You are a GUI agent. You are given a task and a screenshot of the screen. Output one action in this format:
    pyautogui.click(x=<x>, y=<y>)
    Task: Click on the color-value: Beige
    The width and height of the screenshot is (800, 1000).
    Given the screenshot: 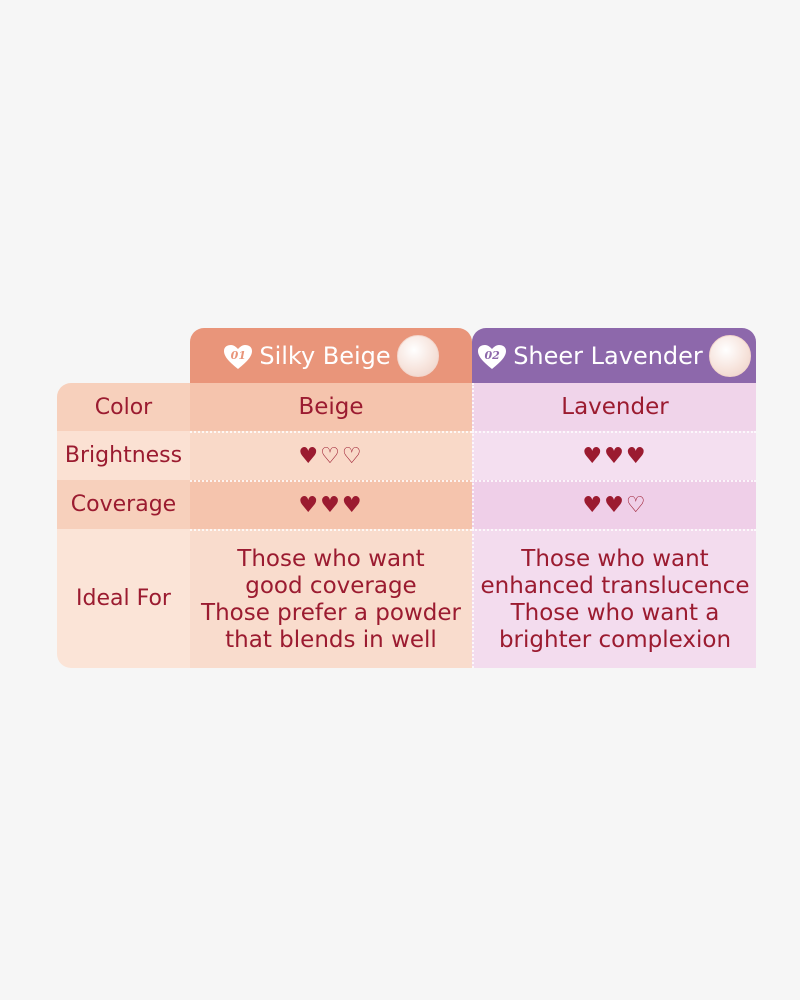 What is the action you would take?
    pyautogui.click(x=331, y=407)
    